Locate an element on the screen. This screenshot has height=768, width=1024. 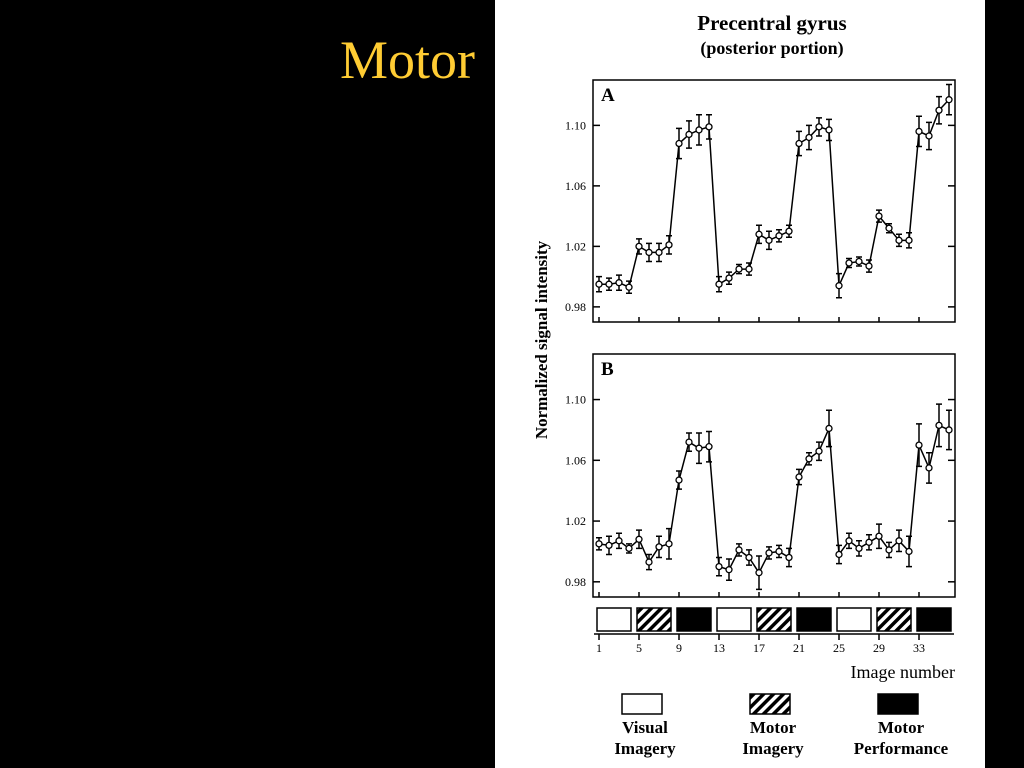
x-tick-label: 25 is located at coordinates (839, 648).